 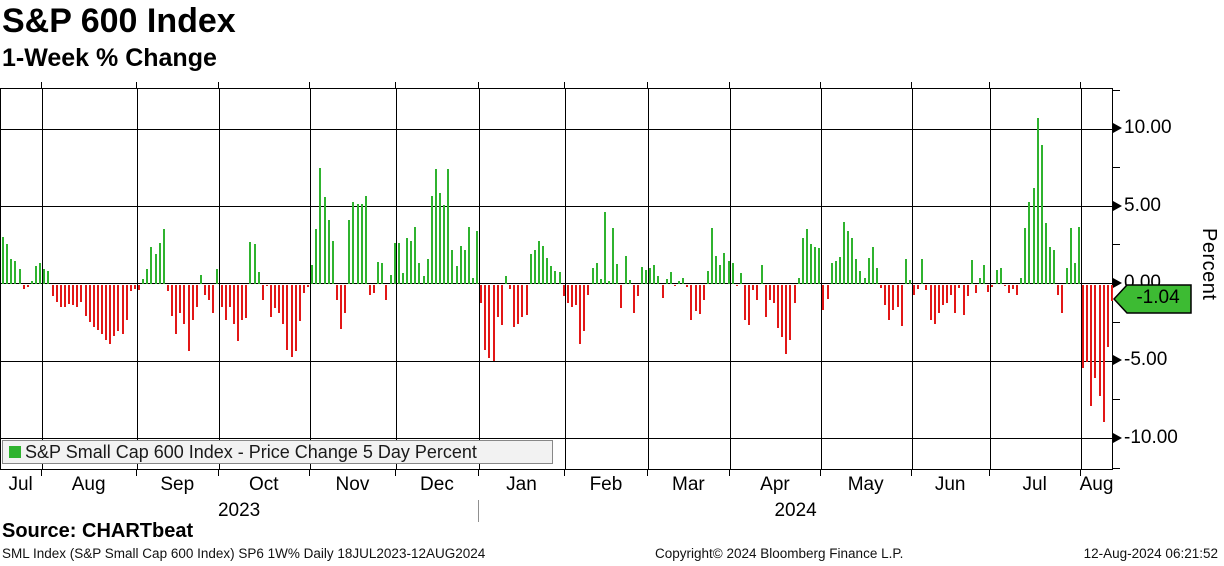 I want to click on x-month-label: Aug, so click(x=88, y=484).